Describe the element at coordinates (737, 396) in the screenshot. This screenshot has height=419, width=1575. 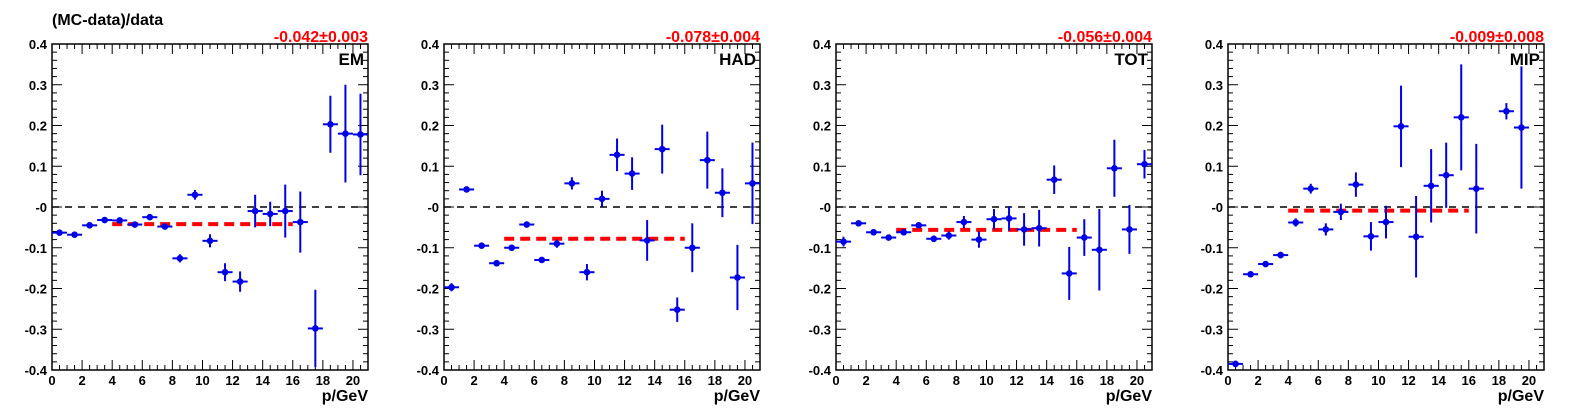
I see `x-axis-title: p/GeV` at that location.